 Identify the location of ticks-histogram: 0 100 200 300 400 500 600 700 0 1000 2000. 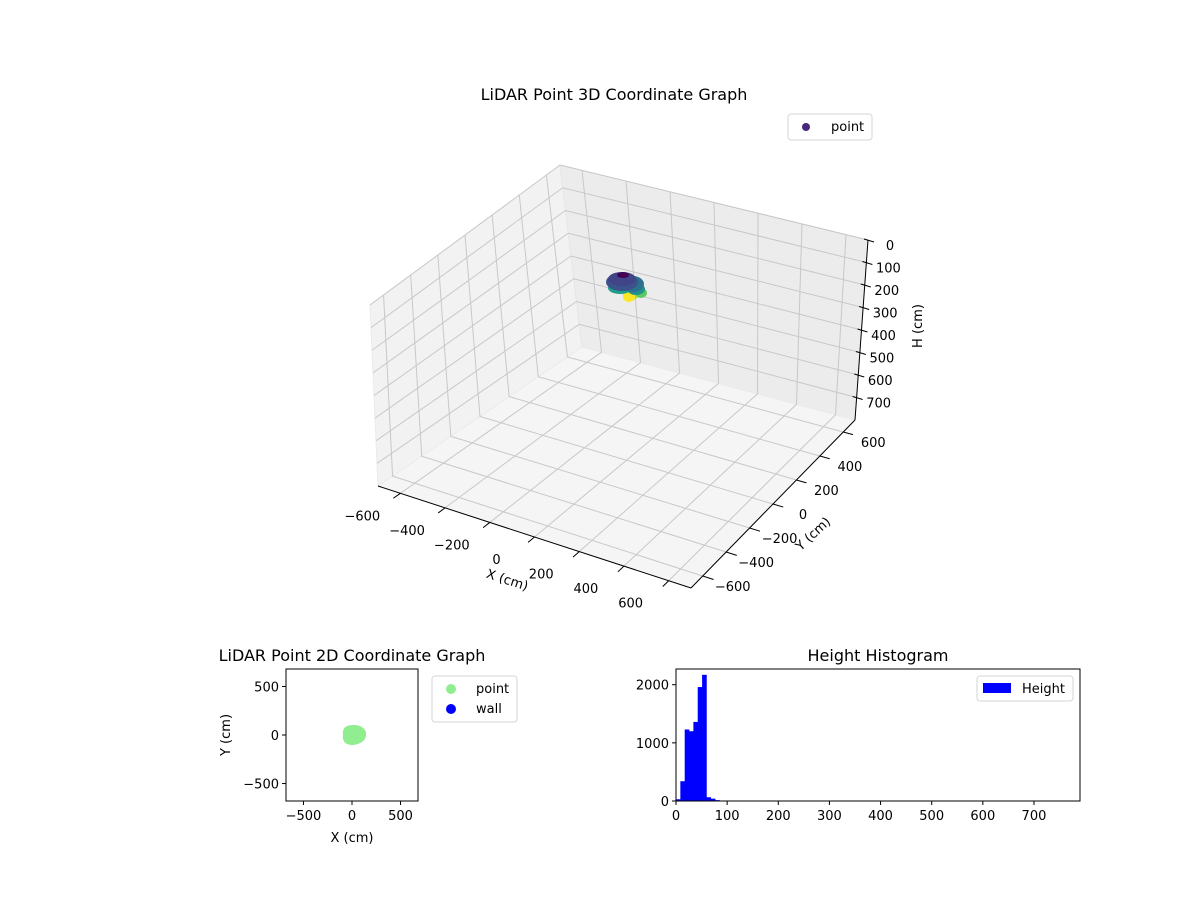
(841, 751).